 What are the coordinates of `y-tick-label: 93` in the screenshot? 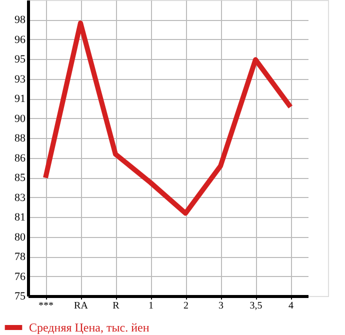 It's located at (20, 79).